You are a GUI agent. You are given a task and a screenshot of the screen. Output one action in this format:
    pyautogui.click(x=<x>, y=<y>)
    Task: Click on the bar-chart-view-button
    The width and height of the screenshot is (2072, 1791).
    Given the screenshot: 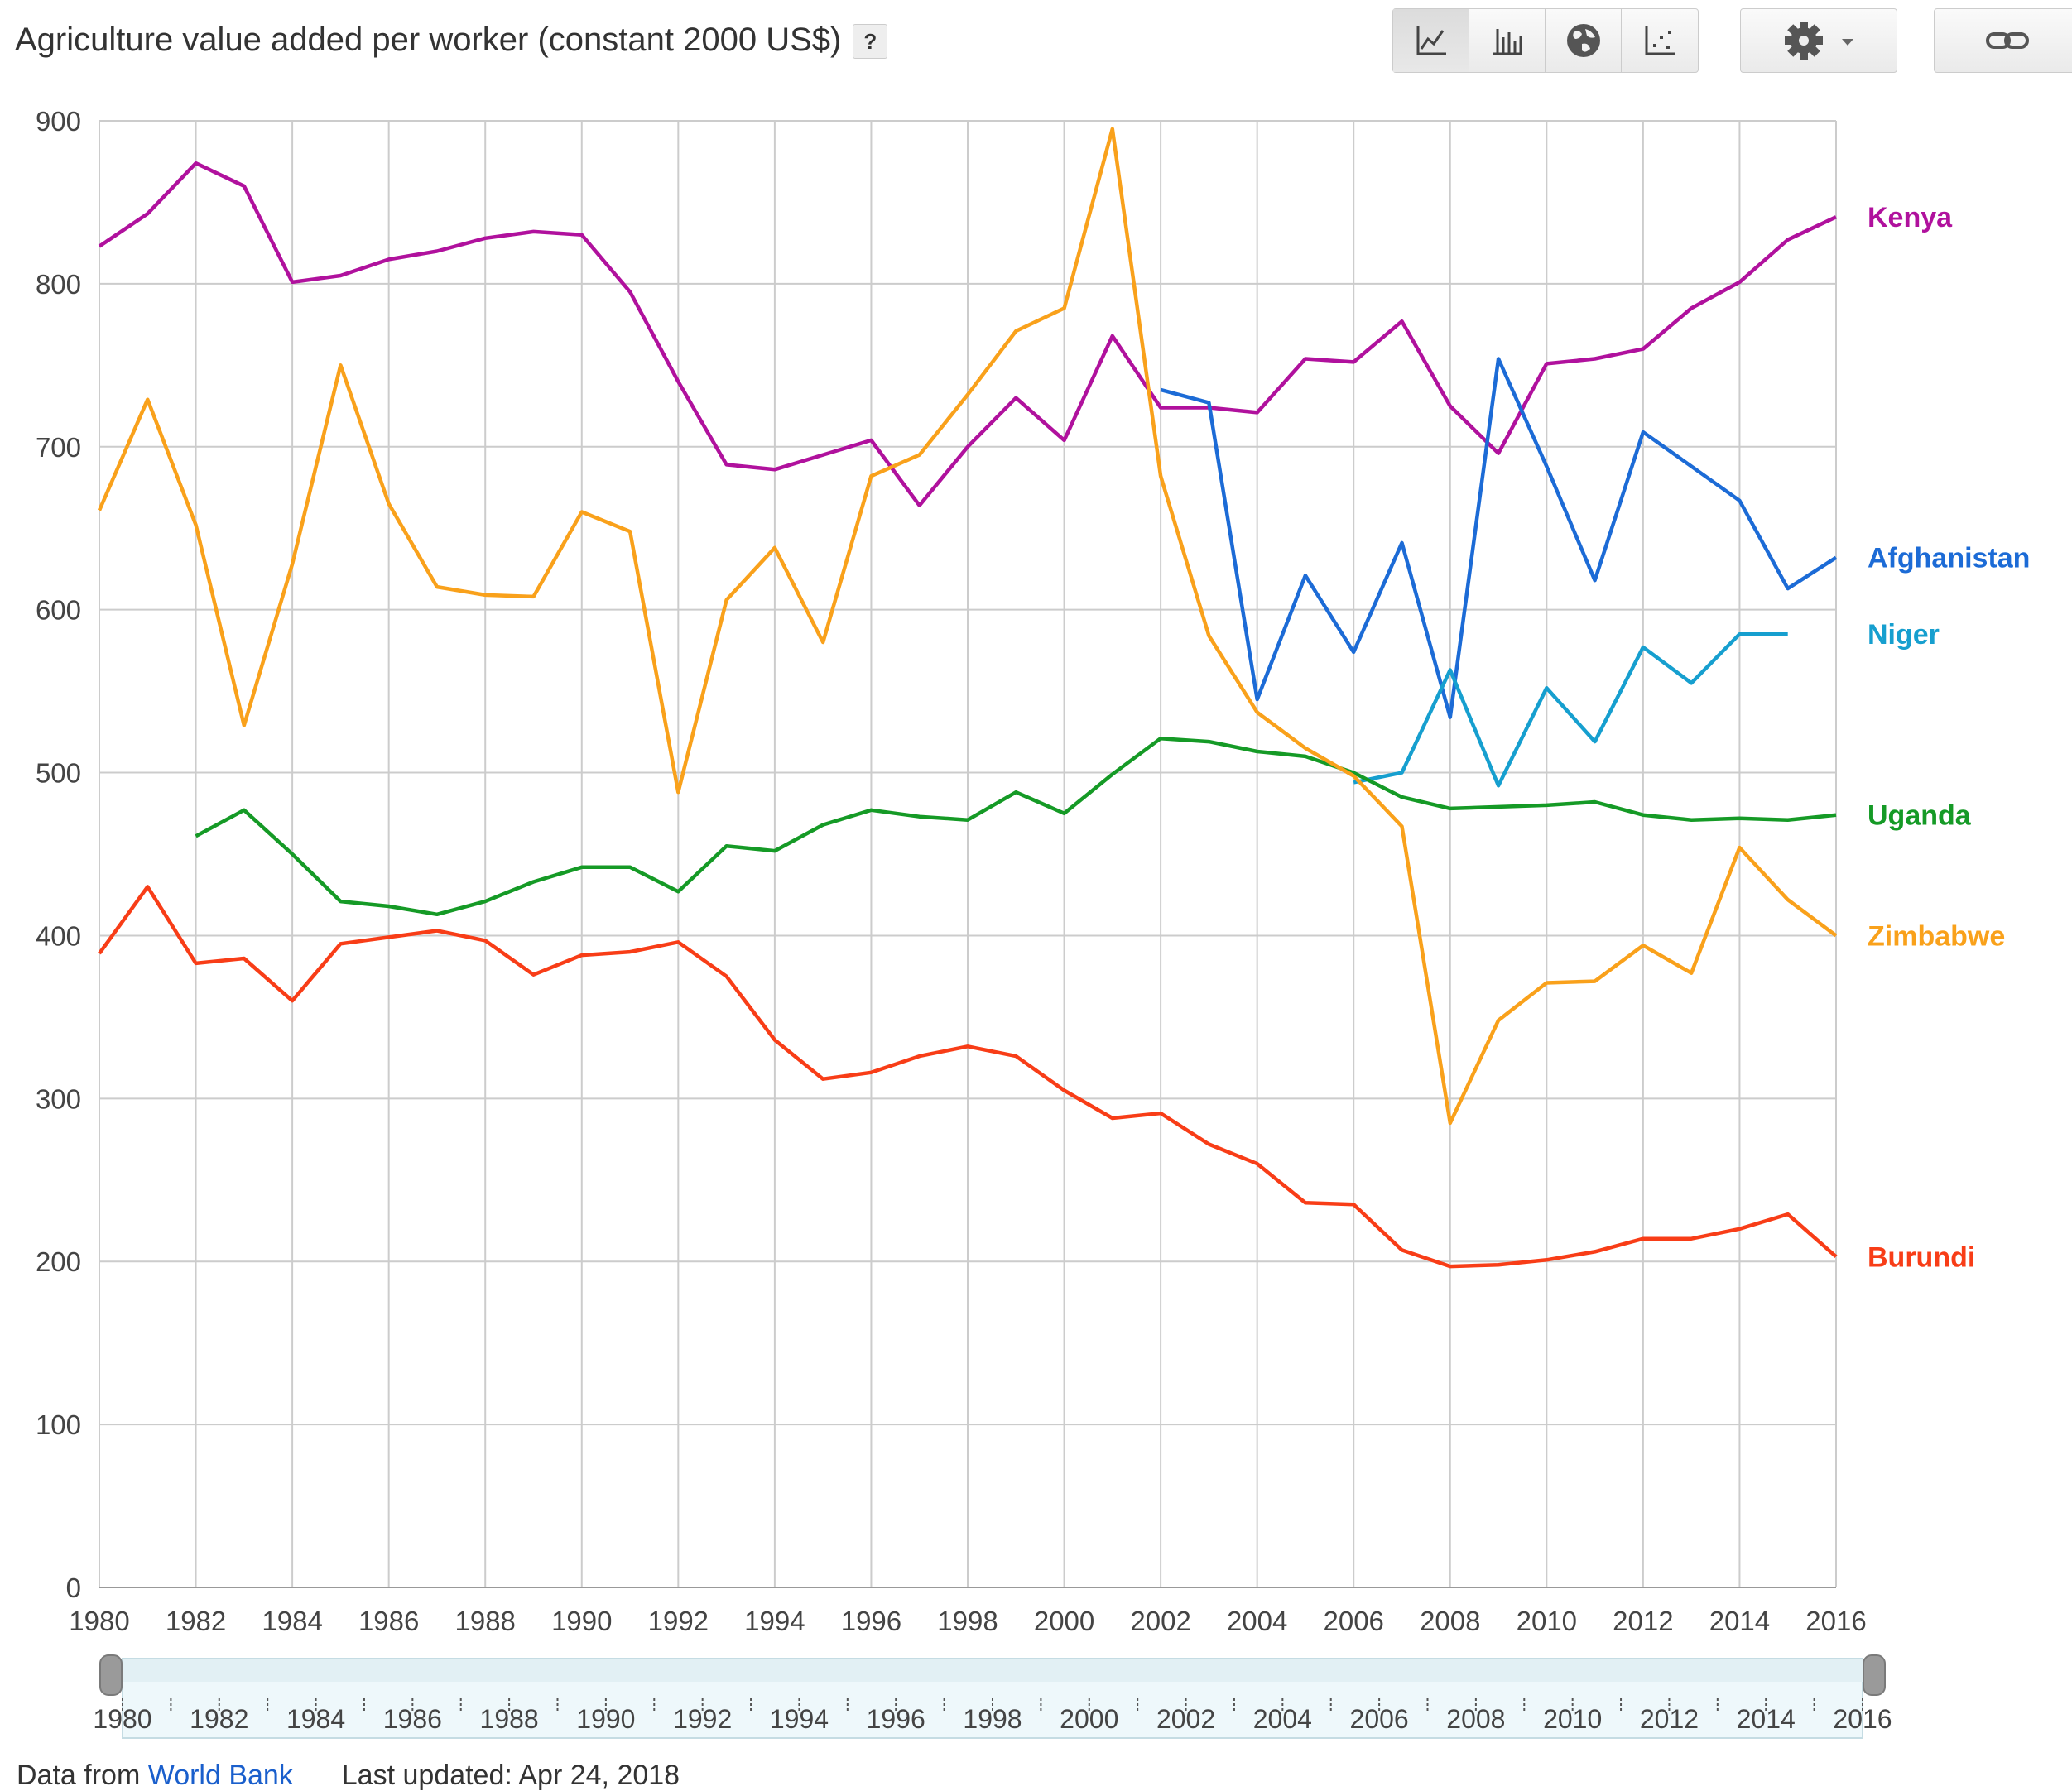 What is the action you would take?
    pyautogui.click(x=1507, y=40)
    